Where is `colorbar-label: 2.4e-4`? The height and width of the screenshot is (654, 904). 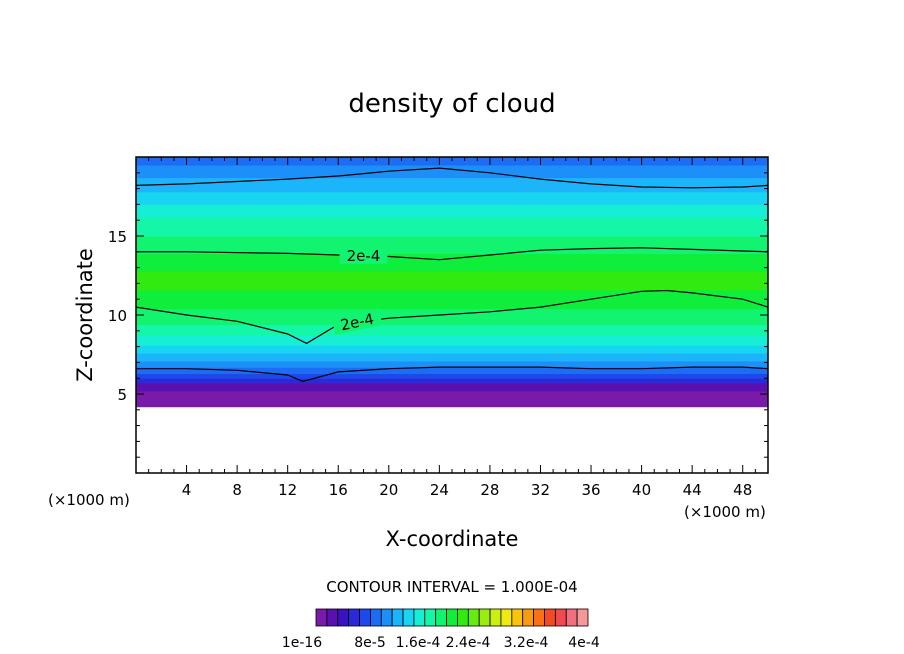 colorbar-label: 2.4e-4 is located at coordinates (468, 643).